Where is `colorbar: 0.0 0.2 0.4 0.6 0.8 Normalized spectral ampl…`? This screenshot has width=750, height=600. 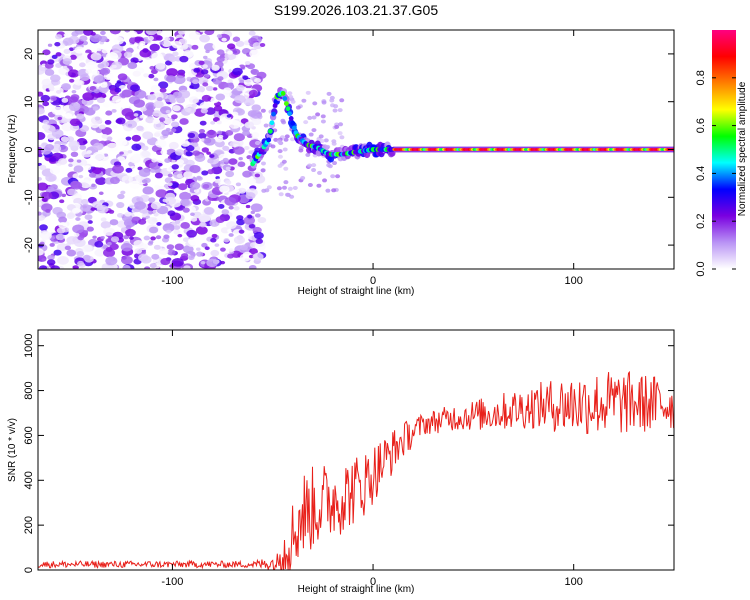
colorbar: 0.0 0.2 0.4 0.6 0.8 Normalized spectral ampl… is located at coordinates (721, 153).